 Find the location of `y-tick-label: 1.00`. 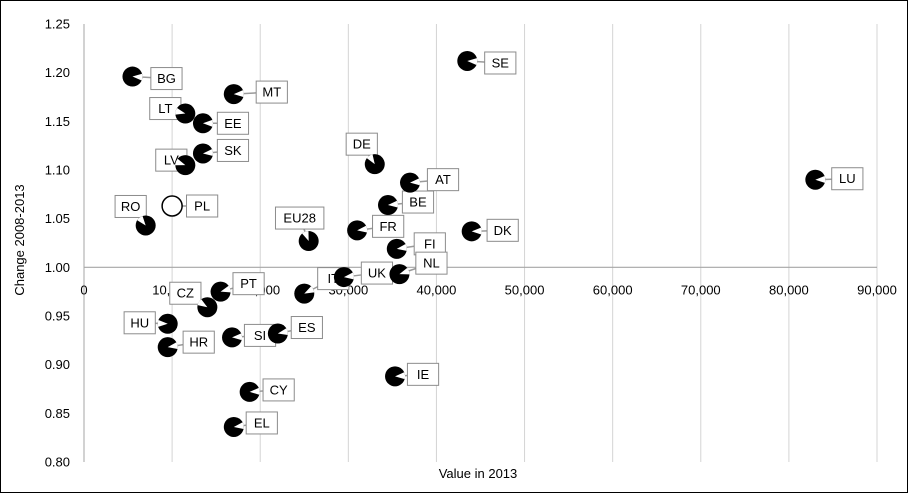

y-tick-label: 1.00 is located at coordinates (57, 267).